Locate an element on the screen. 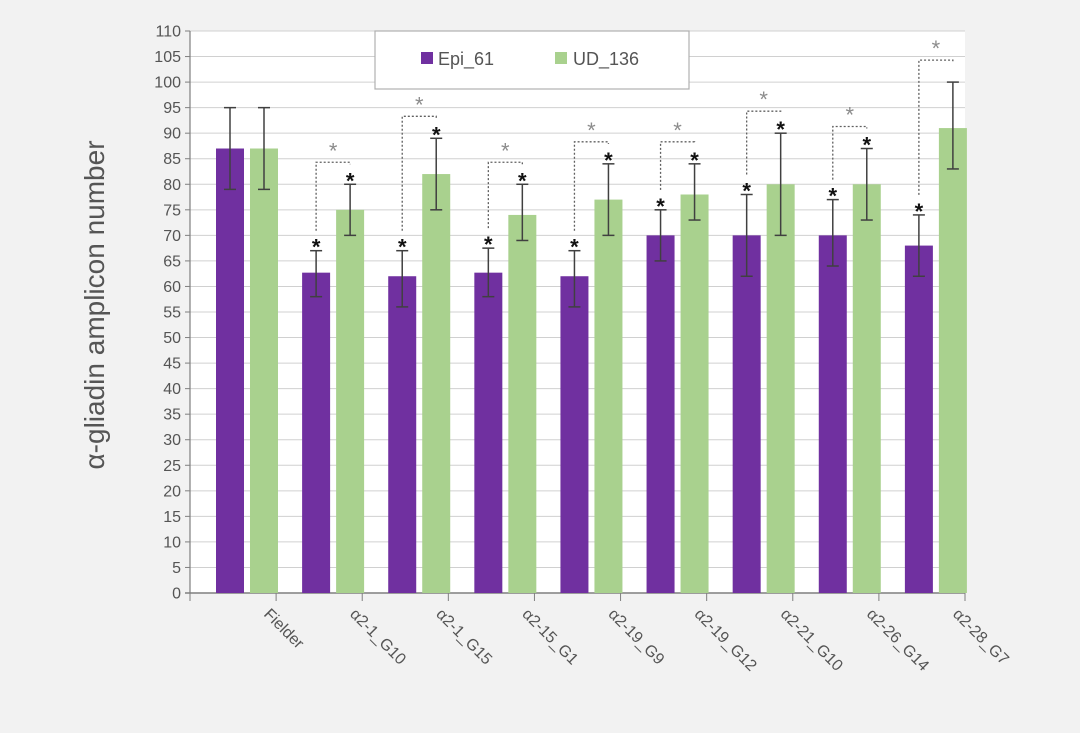 This screenshot has width=1080, height=733. y-tick-label: 20 is located at coordinates (172, 491).